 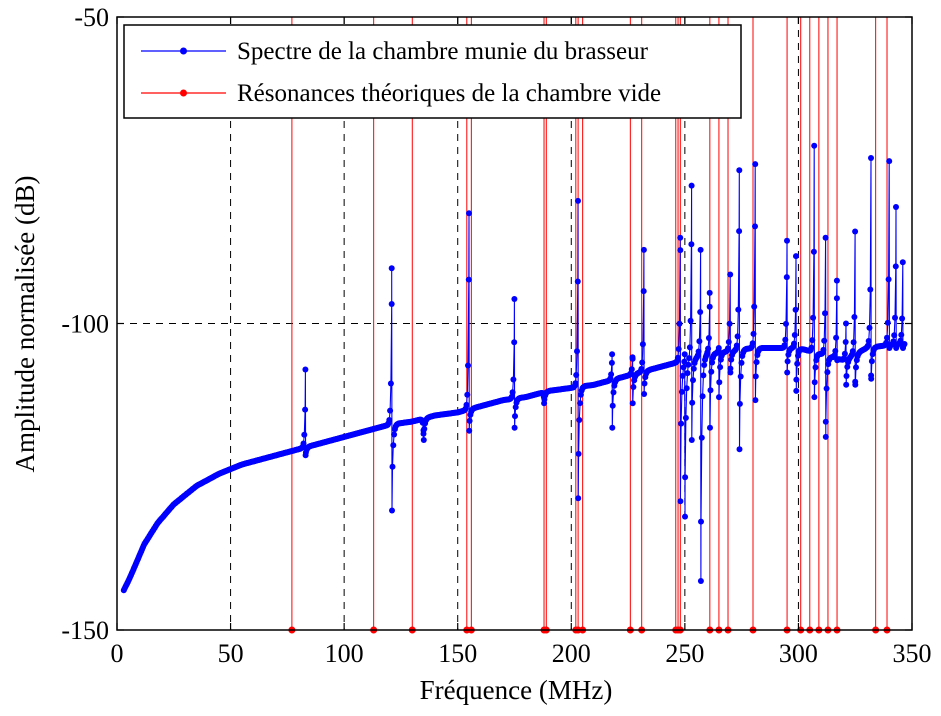 What do you see at coordinates (684, 653) in the screenshot?
I see `x-tick-label: 250` at bounding box center [684, 653].